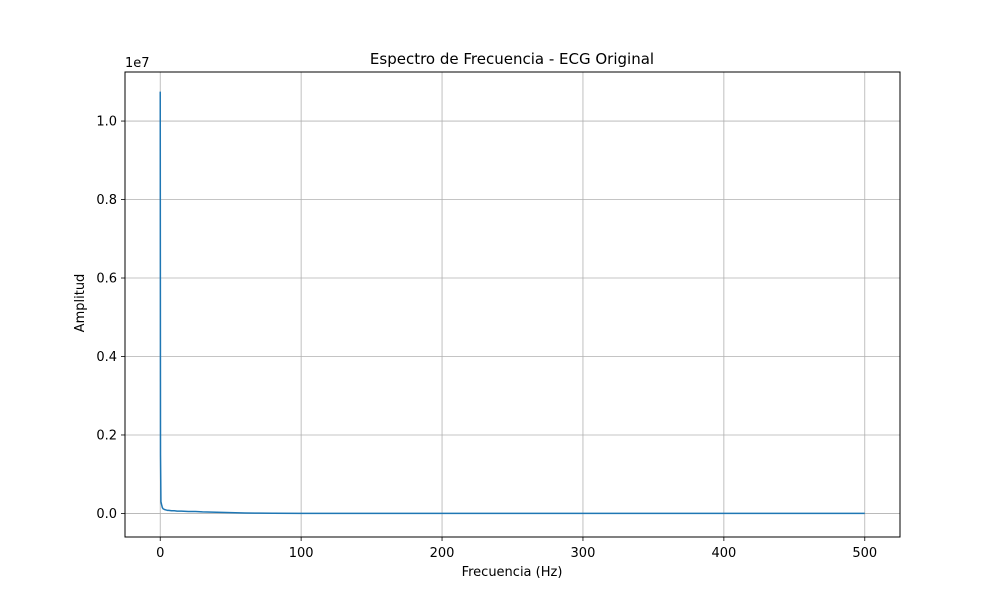 The image size is (1000, 600). Describe the element at coordinates (512, 59) in the screenshot. I see `chart-title: Espectro de Frecuencia - ECG Original` at that location.